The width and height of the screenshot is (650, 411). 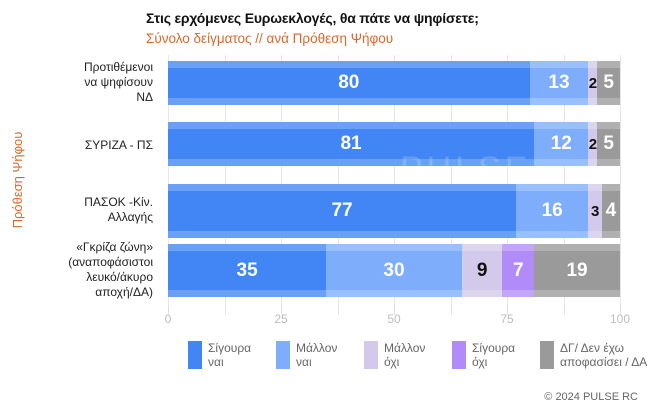 What do you see at coordinates (118, 144) in the screenshot?
I see `category-label: ΣΥΡΙΖΑ - ΠΣ` at bounding box center [118, 144].